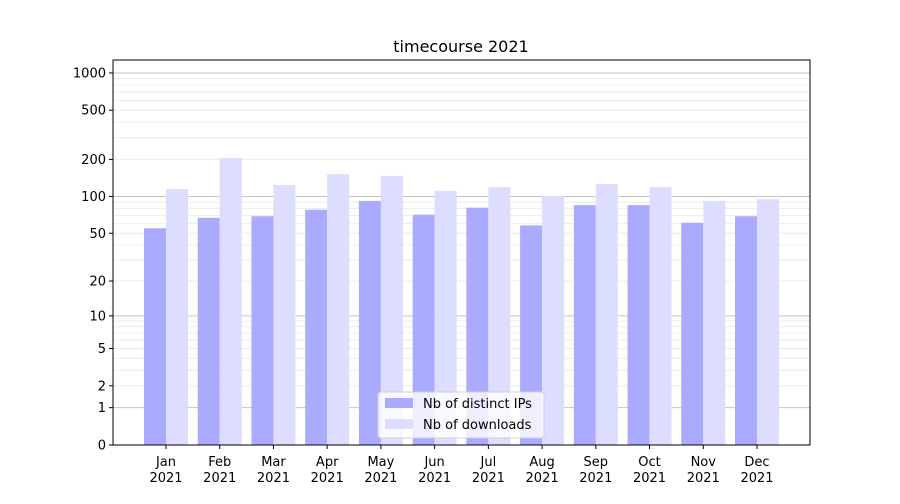  Describe the element at coordinates (97, 282) in the screenshot. I see `y-tick-label: 20` at that location.